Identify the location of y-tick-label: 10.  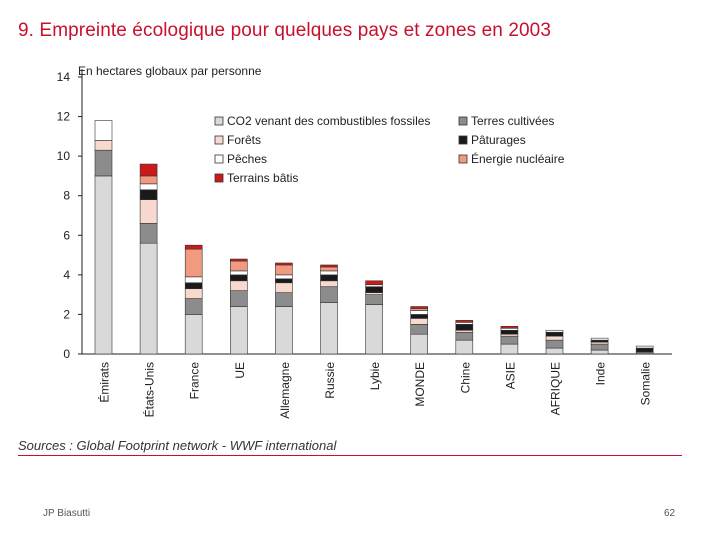
(64, 156).